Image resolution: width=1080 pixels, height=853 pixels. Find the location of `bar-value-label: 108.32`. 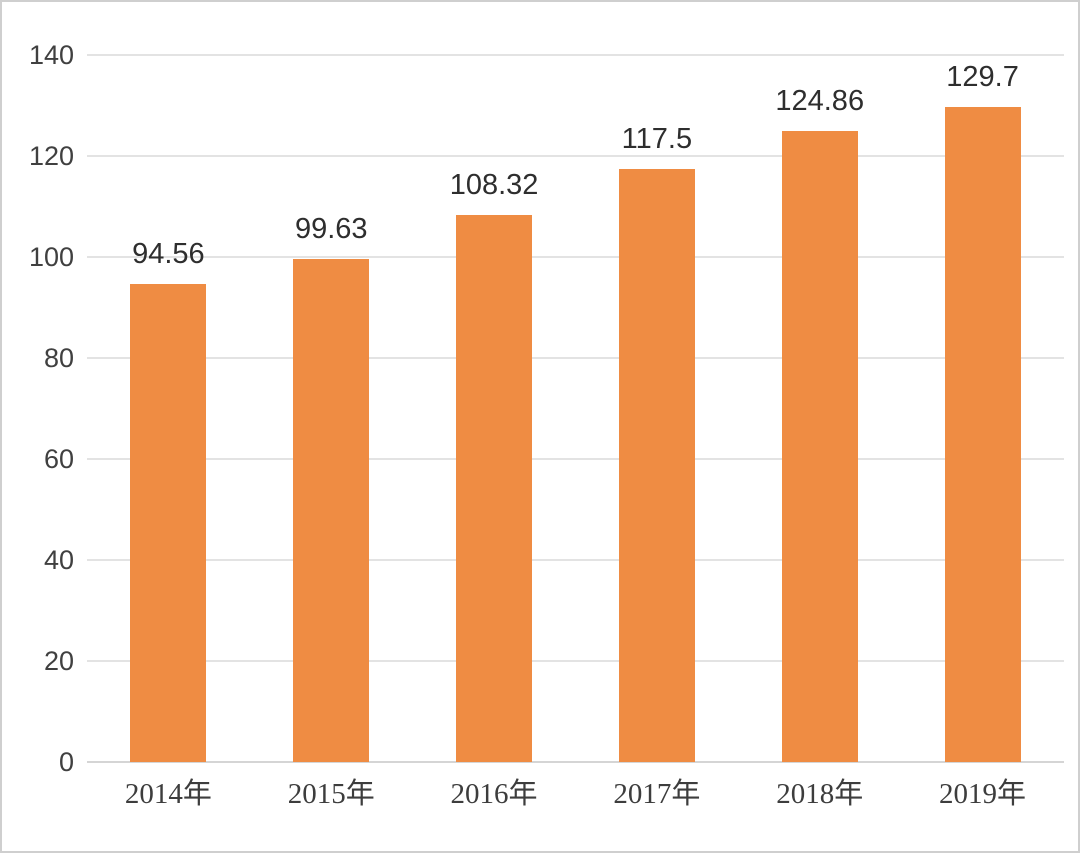

bar-value-label: 108.32 is located at coordinates (494, 184).